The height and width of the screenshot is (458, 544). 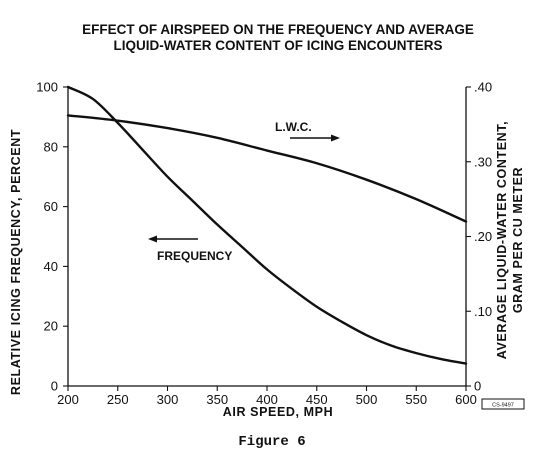 I want to click on left-y-tick-label: 60, so click(x=51, y=206).